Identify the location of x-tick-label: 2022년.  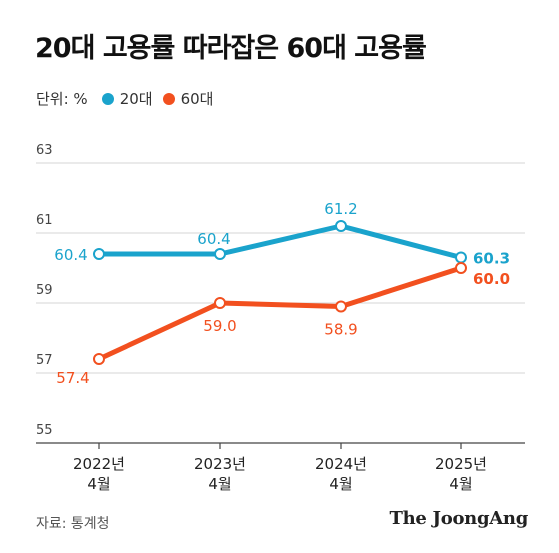
(99, 464).